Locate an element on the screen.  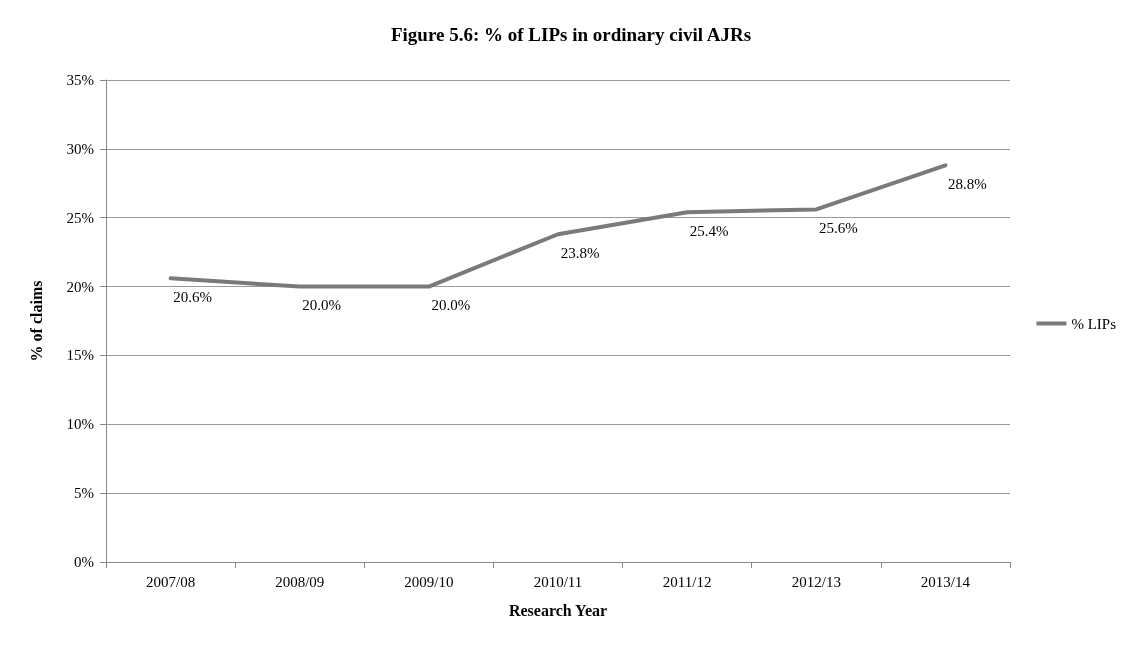
y-tick-label: 35% is located at coordinates (80, 80).